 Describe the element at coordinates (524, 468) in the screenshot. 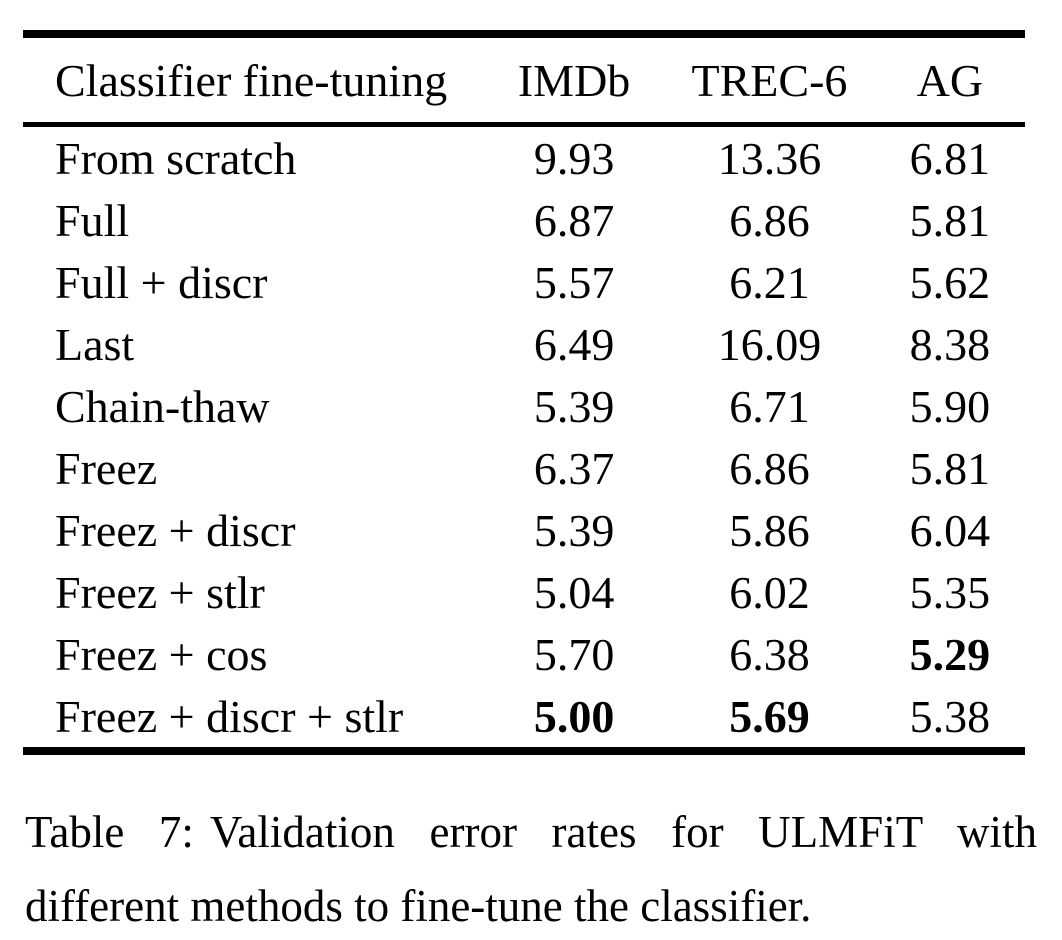

I see `table-row: Freez 6.37 6.86 5.81` at that location.